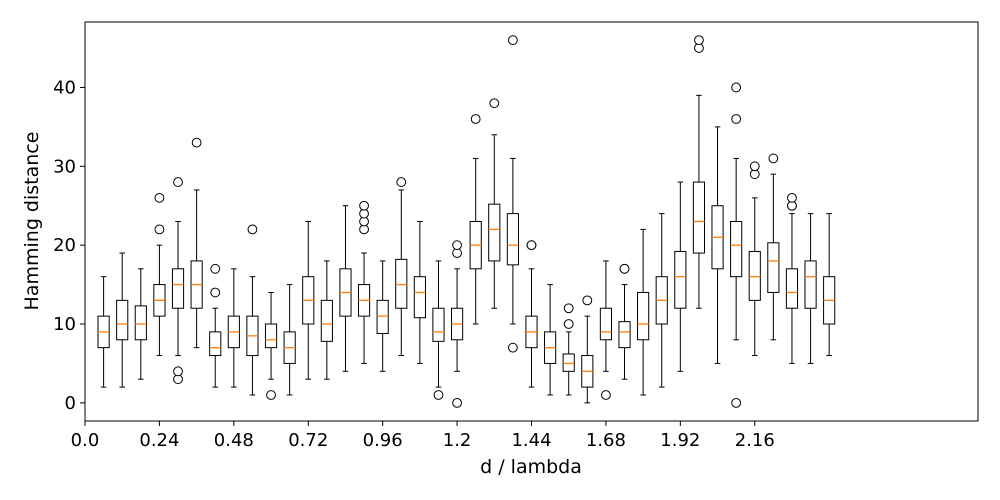 This screenshot has width=1000, height=500. I want to click on x-axis-label: d / lambda, so click(531, 467).